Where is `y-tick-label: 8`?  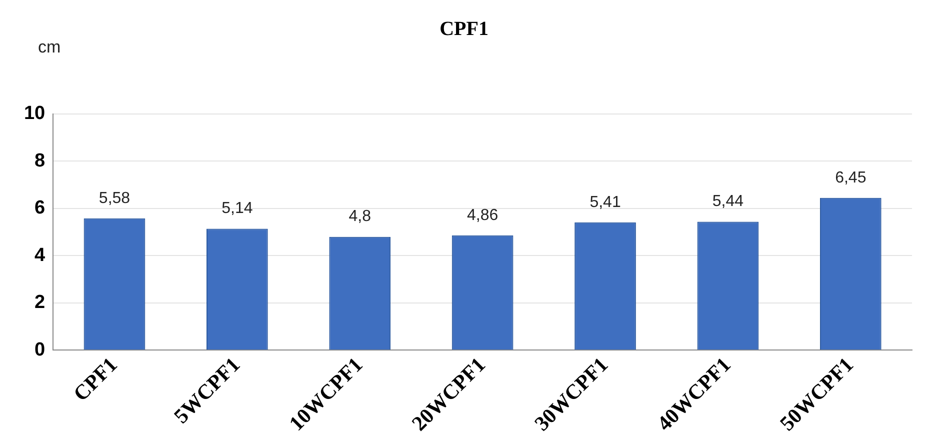
y-tick-label: 8 is located at coordinates (40, 161).